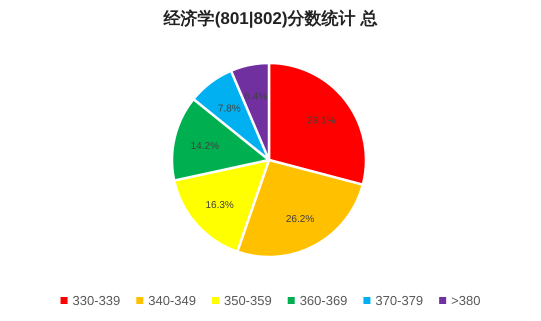 The width and height of the screenshot is (541, 321). Describe the element at coordinates (256, 96) in the screenshot. I see `data-label: 6.4%` at that location.